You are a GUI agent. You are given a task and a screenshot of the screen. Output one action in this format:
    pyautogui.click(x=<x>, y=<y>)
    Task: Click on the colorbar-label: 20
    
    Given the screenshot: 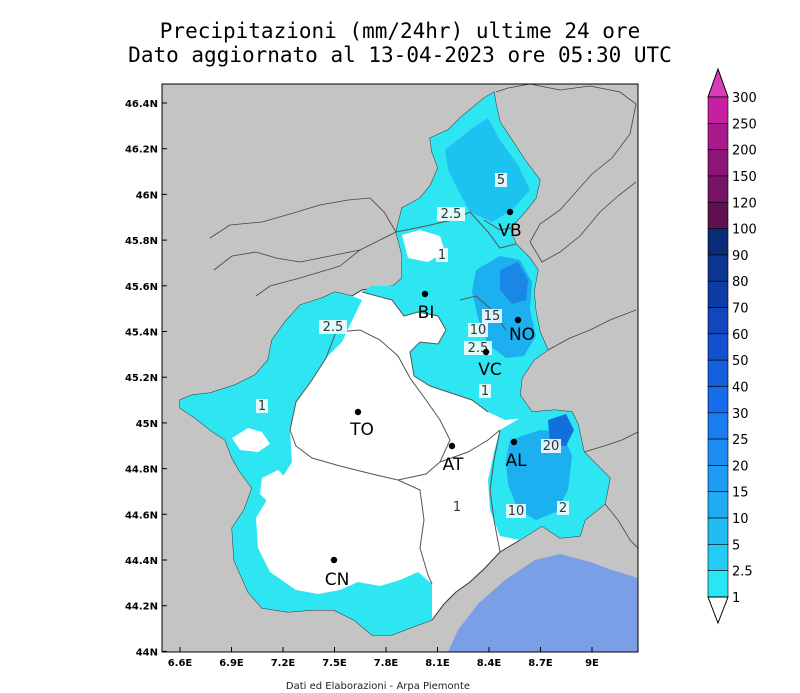 What is the action you would take?
    pyautogui.click(x=740, y=466)
    